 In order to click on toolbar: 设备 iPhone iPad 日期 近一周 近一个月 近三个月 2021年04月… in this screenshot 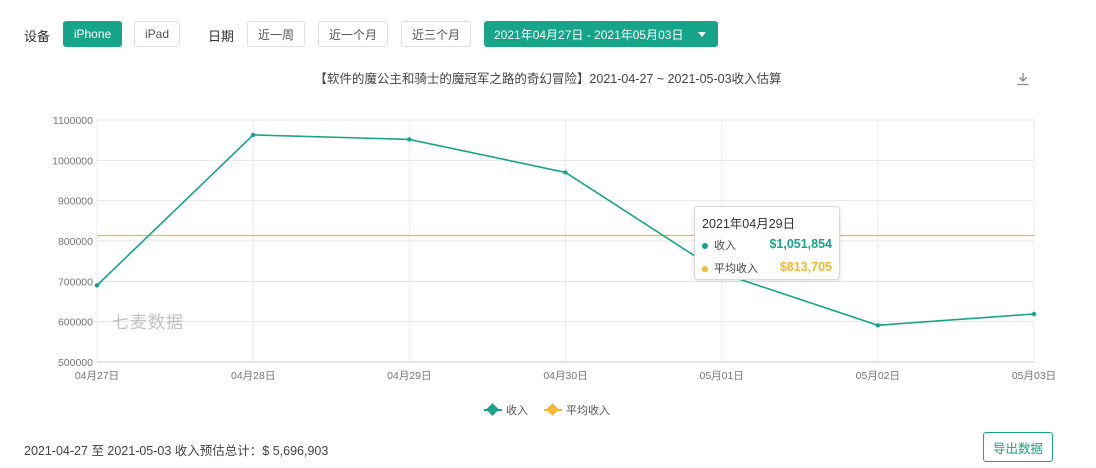, I will do `click(548, 30)`.